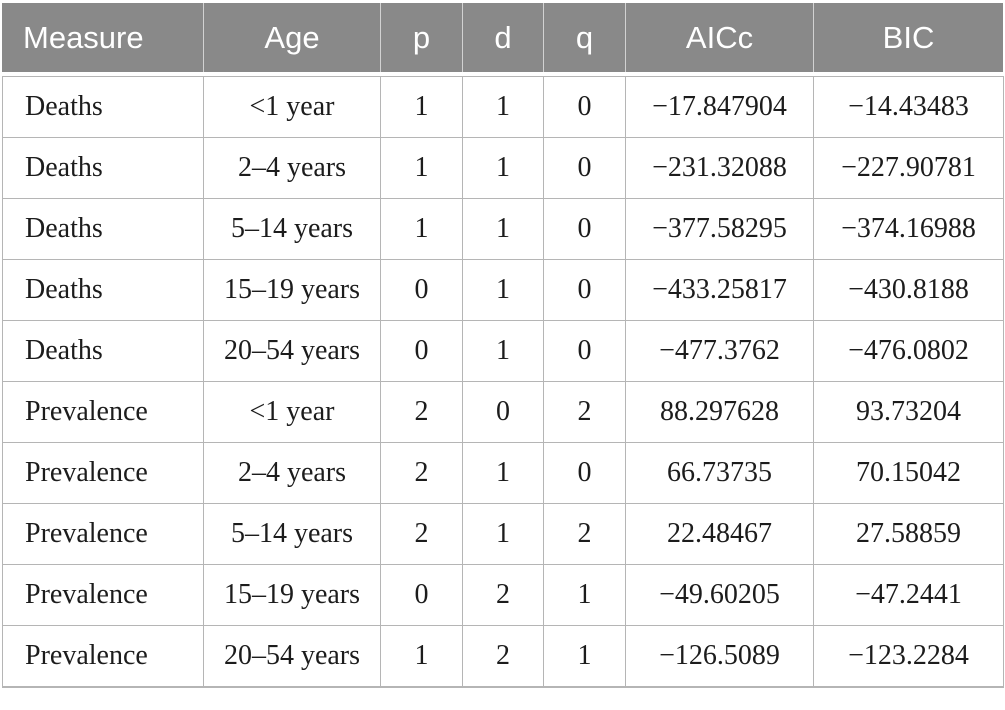 The width and height of the screenshot is (1005, 710). What do you see at coordinates (719, 229) in the screenshot?
I see `cell-aicc: −377.58295` at bounding box center [719, 229].